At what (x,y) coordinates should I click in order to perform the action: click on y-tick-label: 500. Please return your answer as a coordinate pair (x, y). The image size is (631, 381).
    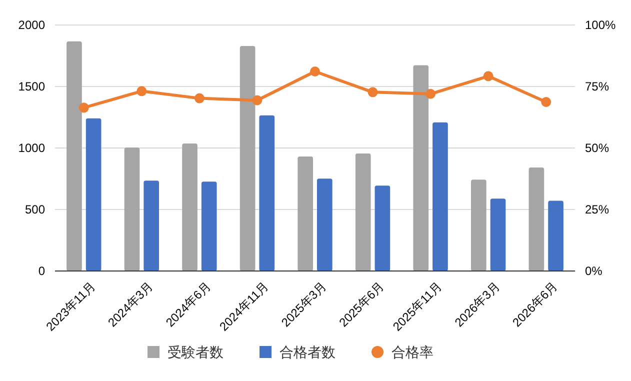
    Looking at the image, I should click on (35, 209).